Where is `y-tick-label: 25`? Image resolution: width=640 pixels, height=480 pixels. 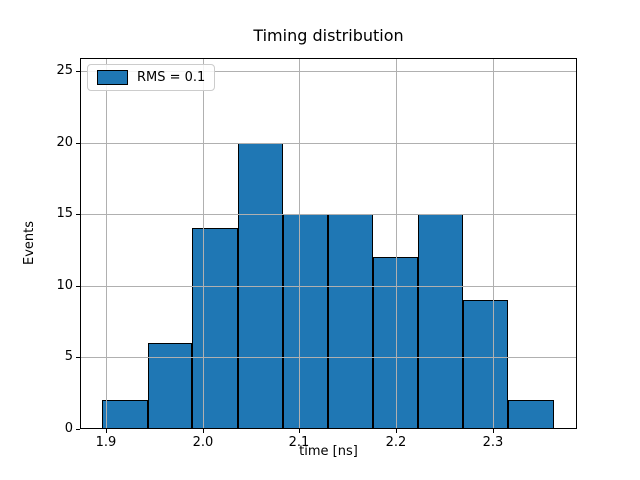
y-tick-label: 25 is located at coordinates (64, 70).